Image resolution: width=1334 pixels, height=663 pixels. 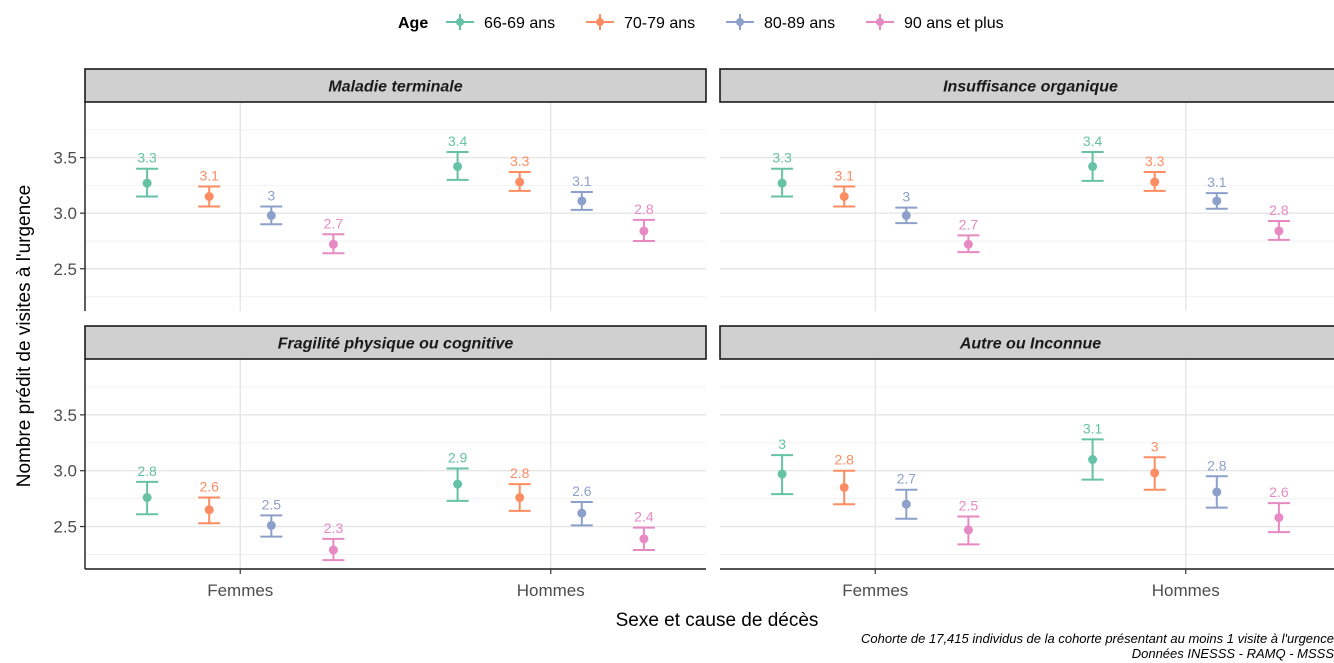 I want to click on y-axis-title: Nombre prédit de visites à l'urgence, so click(x=24, y=336).